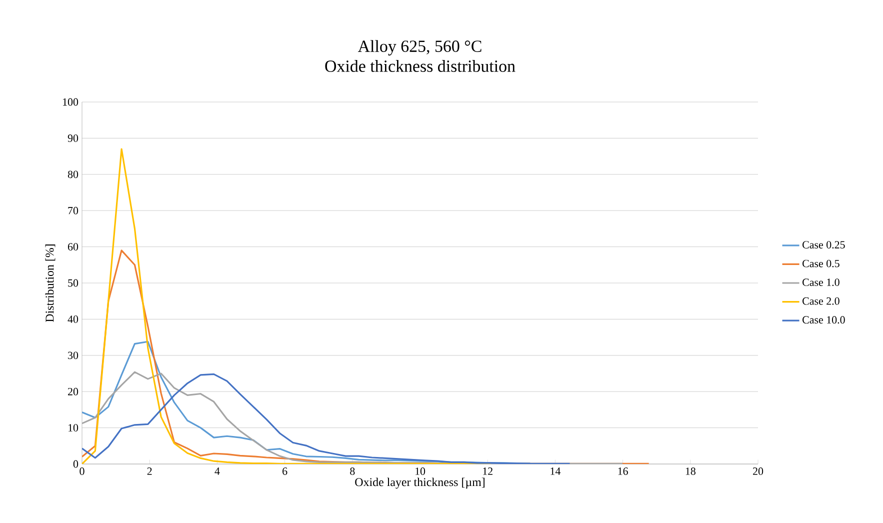 The width and height of the screenshot is (883, 523). I want to click on x-tick-label: 10, so click(420, 471).